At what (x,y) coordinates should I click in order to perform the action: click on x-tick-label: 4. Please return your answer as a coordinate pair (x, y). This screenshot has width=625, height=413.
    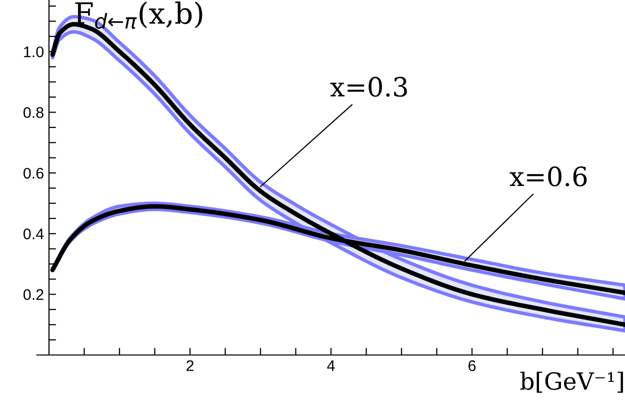
    Looking at the image, I should click on (331, 365).